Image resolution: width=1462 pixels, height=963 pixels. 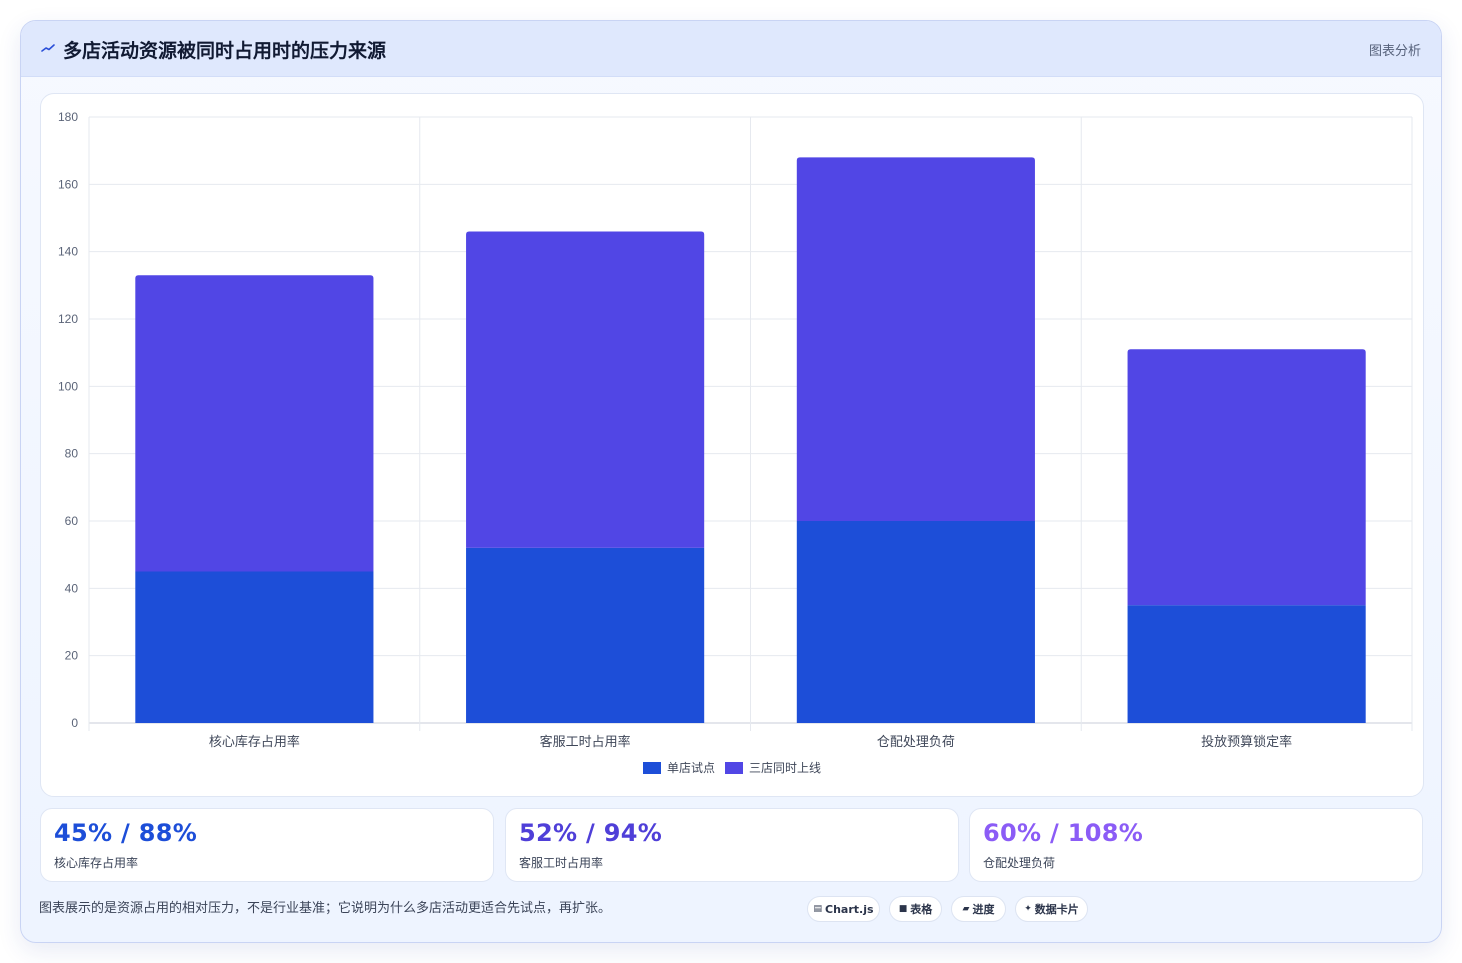 What do you see at coordinates (966, 909) in the screenshot?
I see `progress-icon: ▰` at bounding box center [966, 909].